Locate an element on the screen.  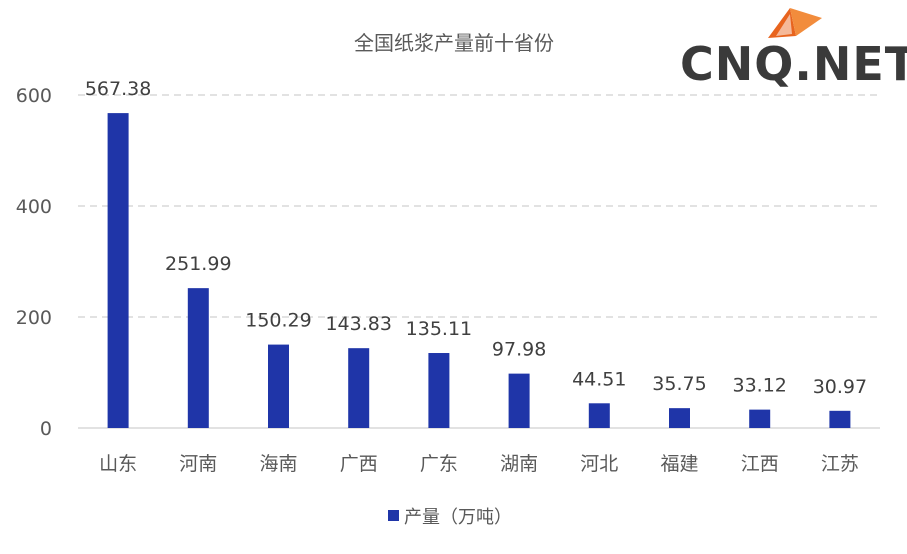
data-label: 567.38 is located at coordinates (118, 89).